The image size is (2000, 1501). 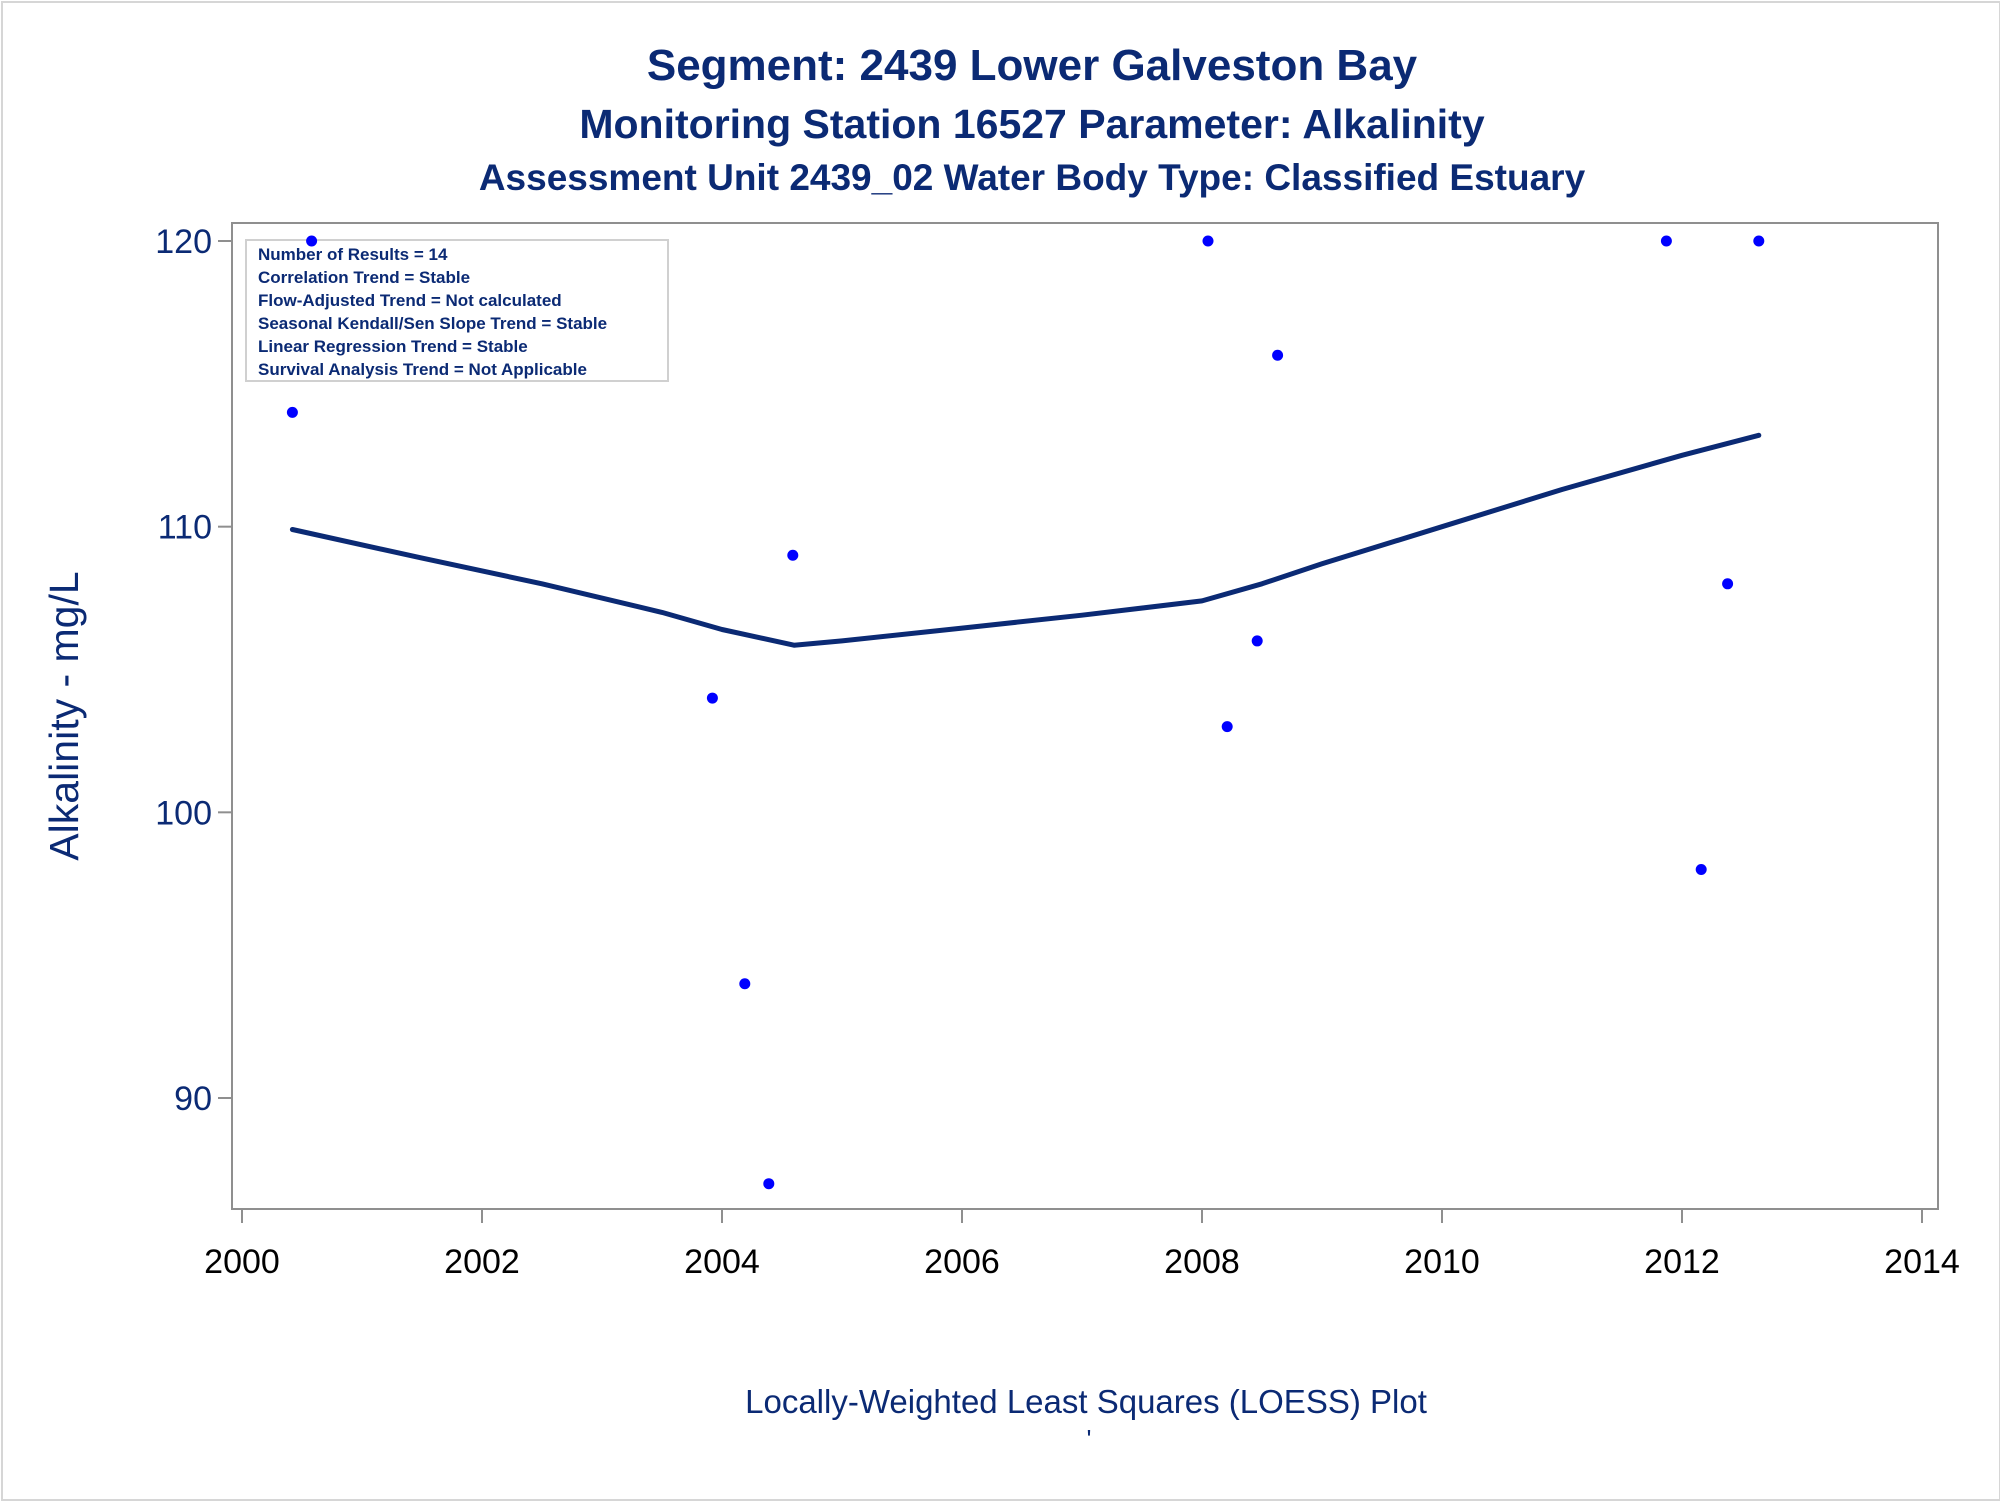 I want to click on y-tick-label: 100, so click(x=183, y=813).